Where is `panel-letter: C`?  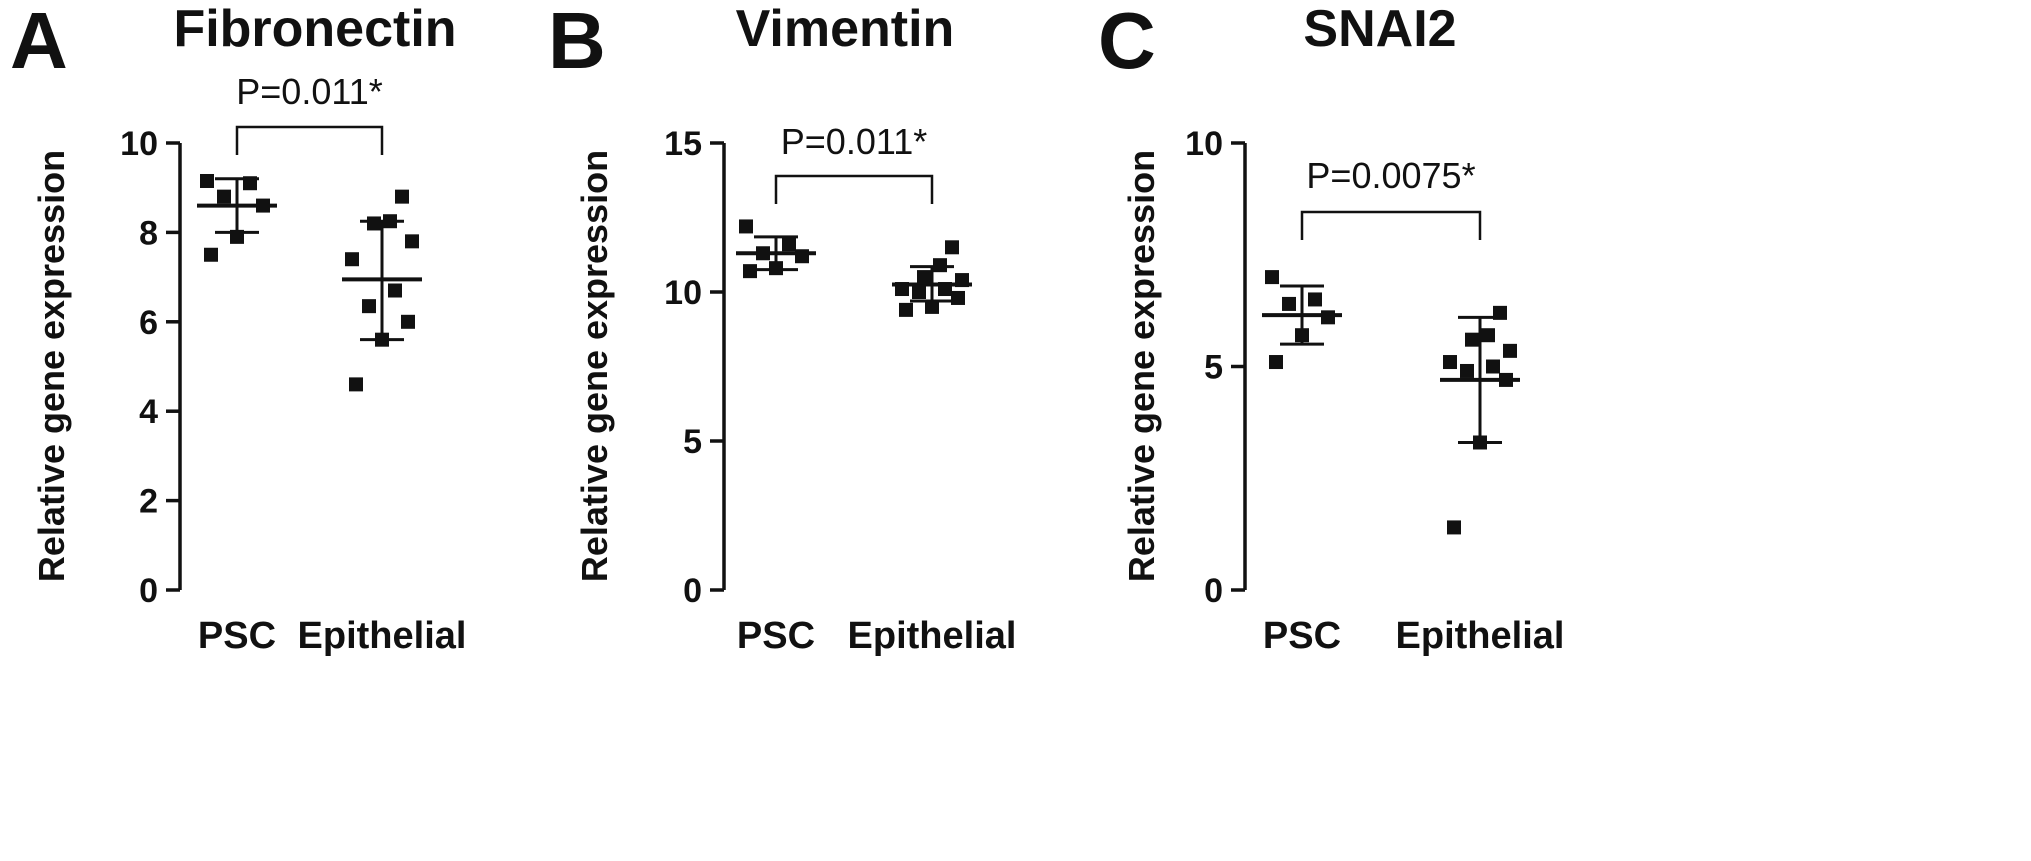
panel-letter: C is located at coordinates (1127, 42).